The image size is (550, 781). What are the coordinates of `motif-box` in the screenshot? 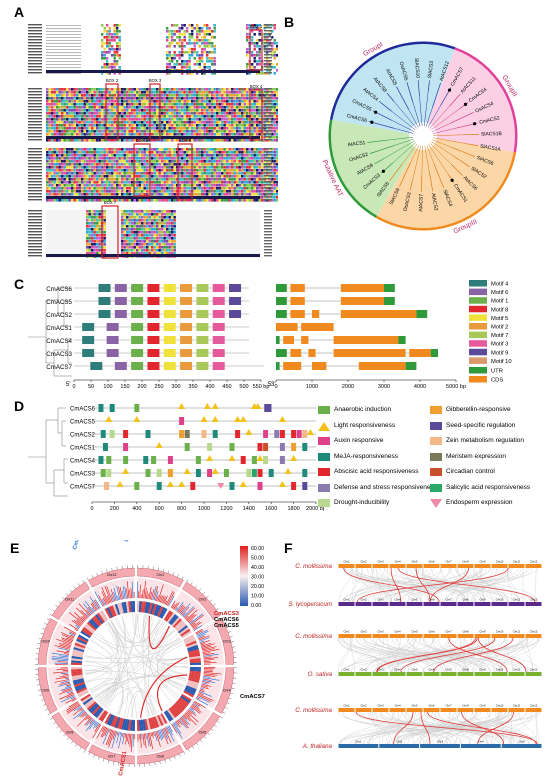 It's located at (88, 327).